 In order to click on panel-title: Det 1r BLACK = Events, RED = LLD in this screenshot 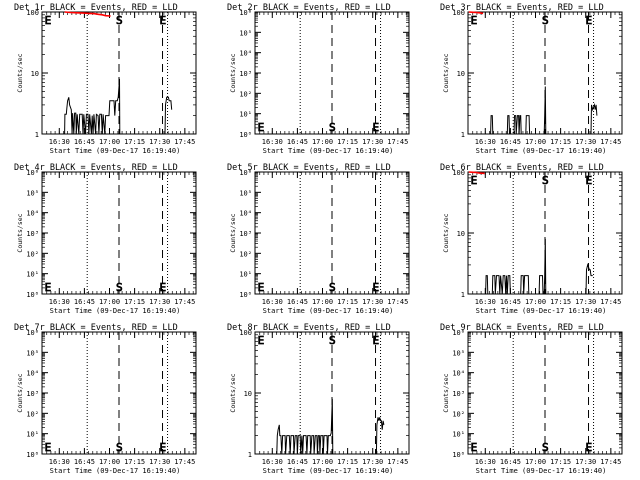, I will do `click(96, 8)`.